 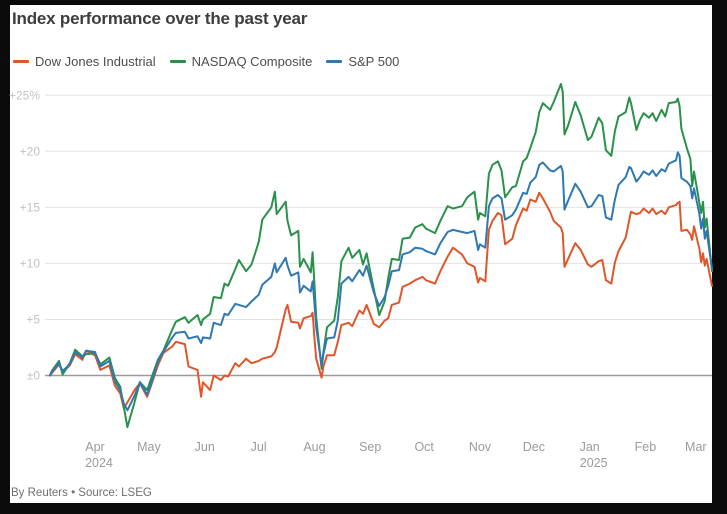 I want to click on legend-line-sp500-icon, so click(x=334, y=61).